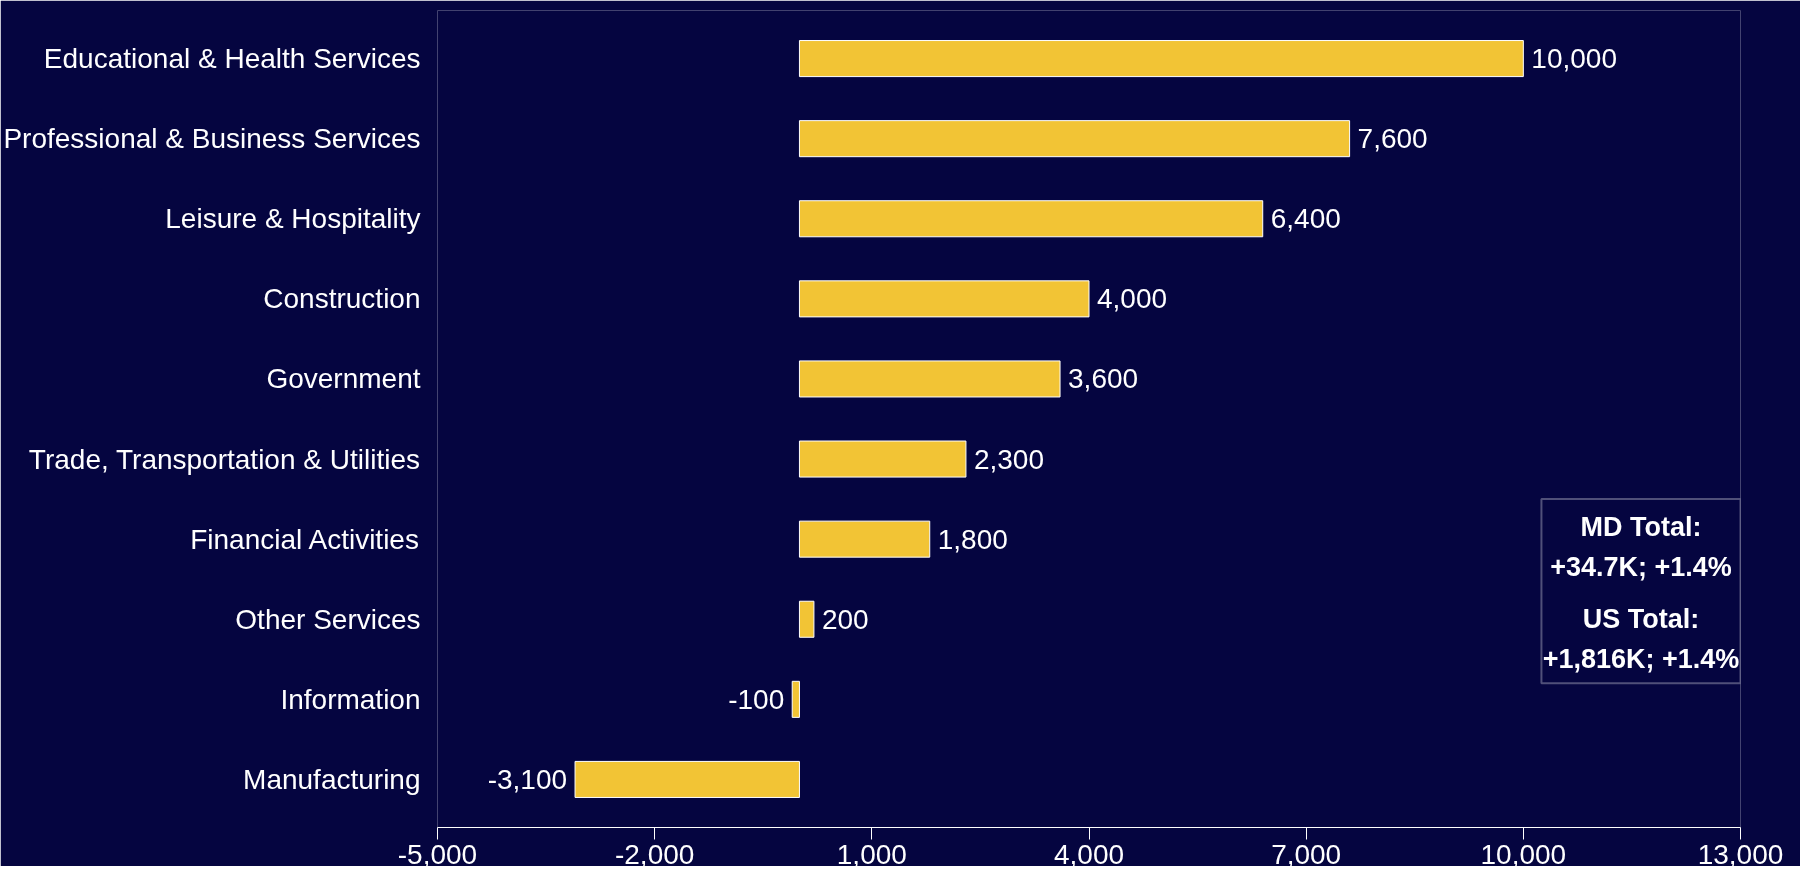  I want to click on y-tick-label: Leisure & Hospitality, so click(293, 219).